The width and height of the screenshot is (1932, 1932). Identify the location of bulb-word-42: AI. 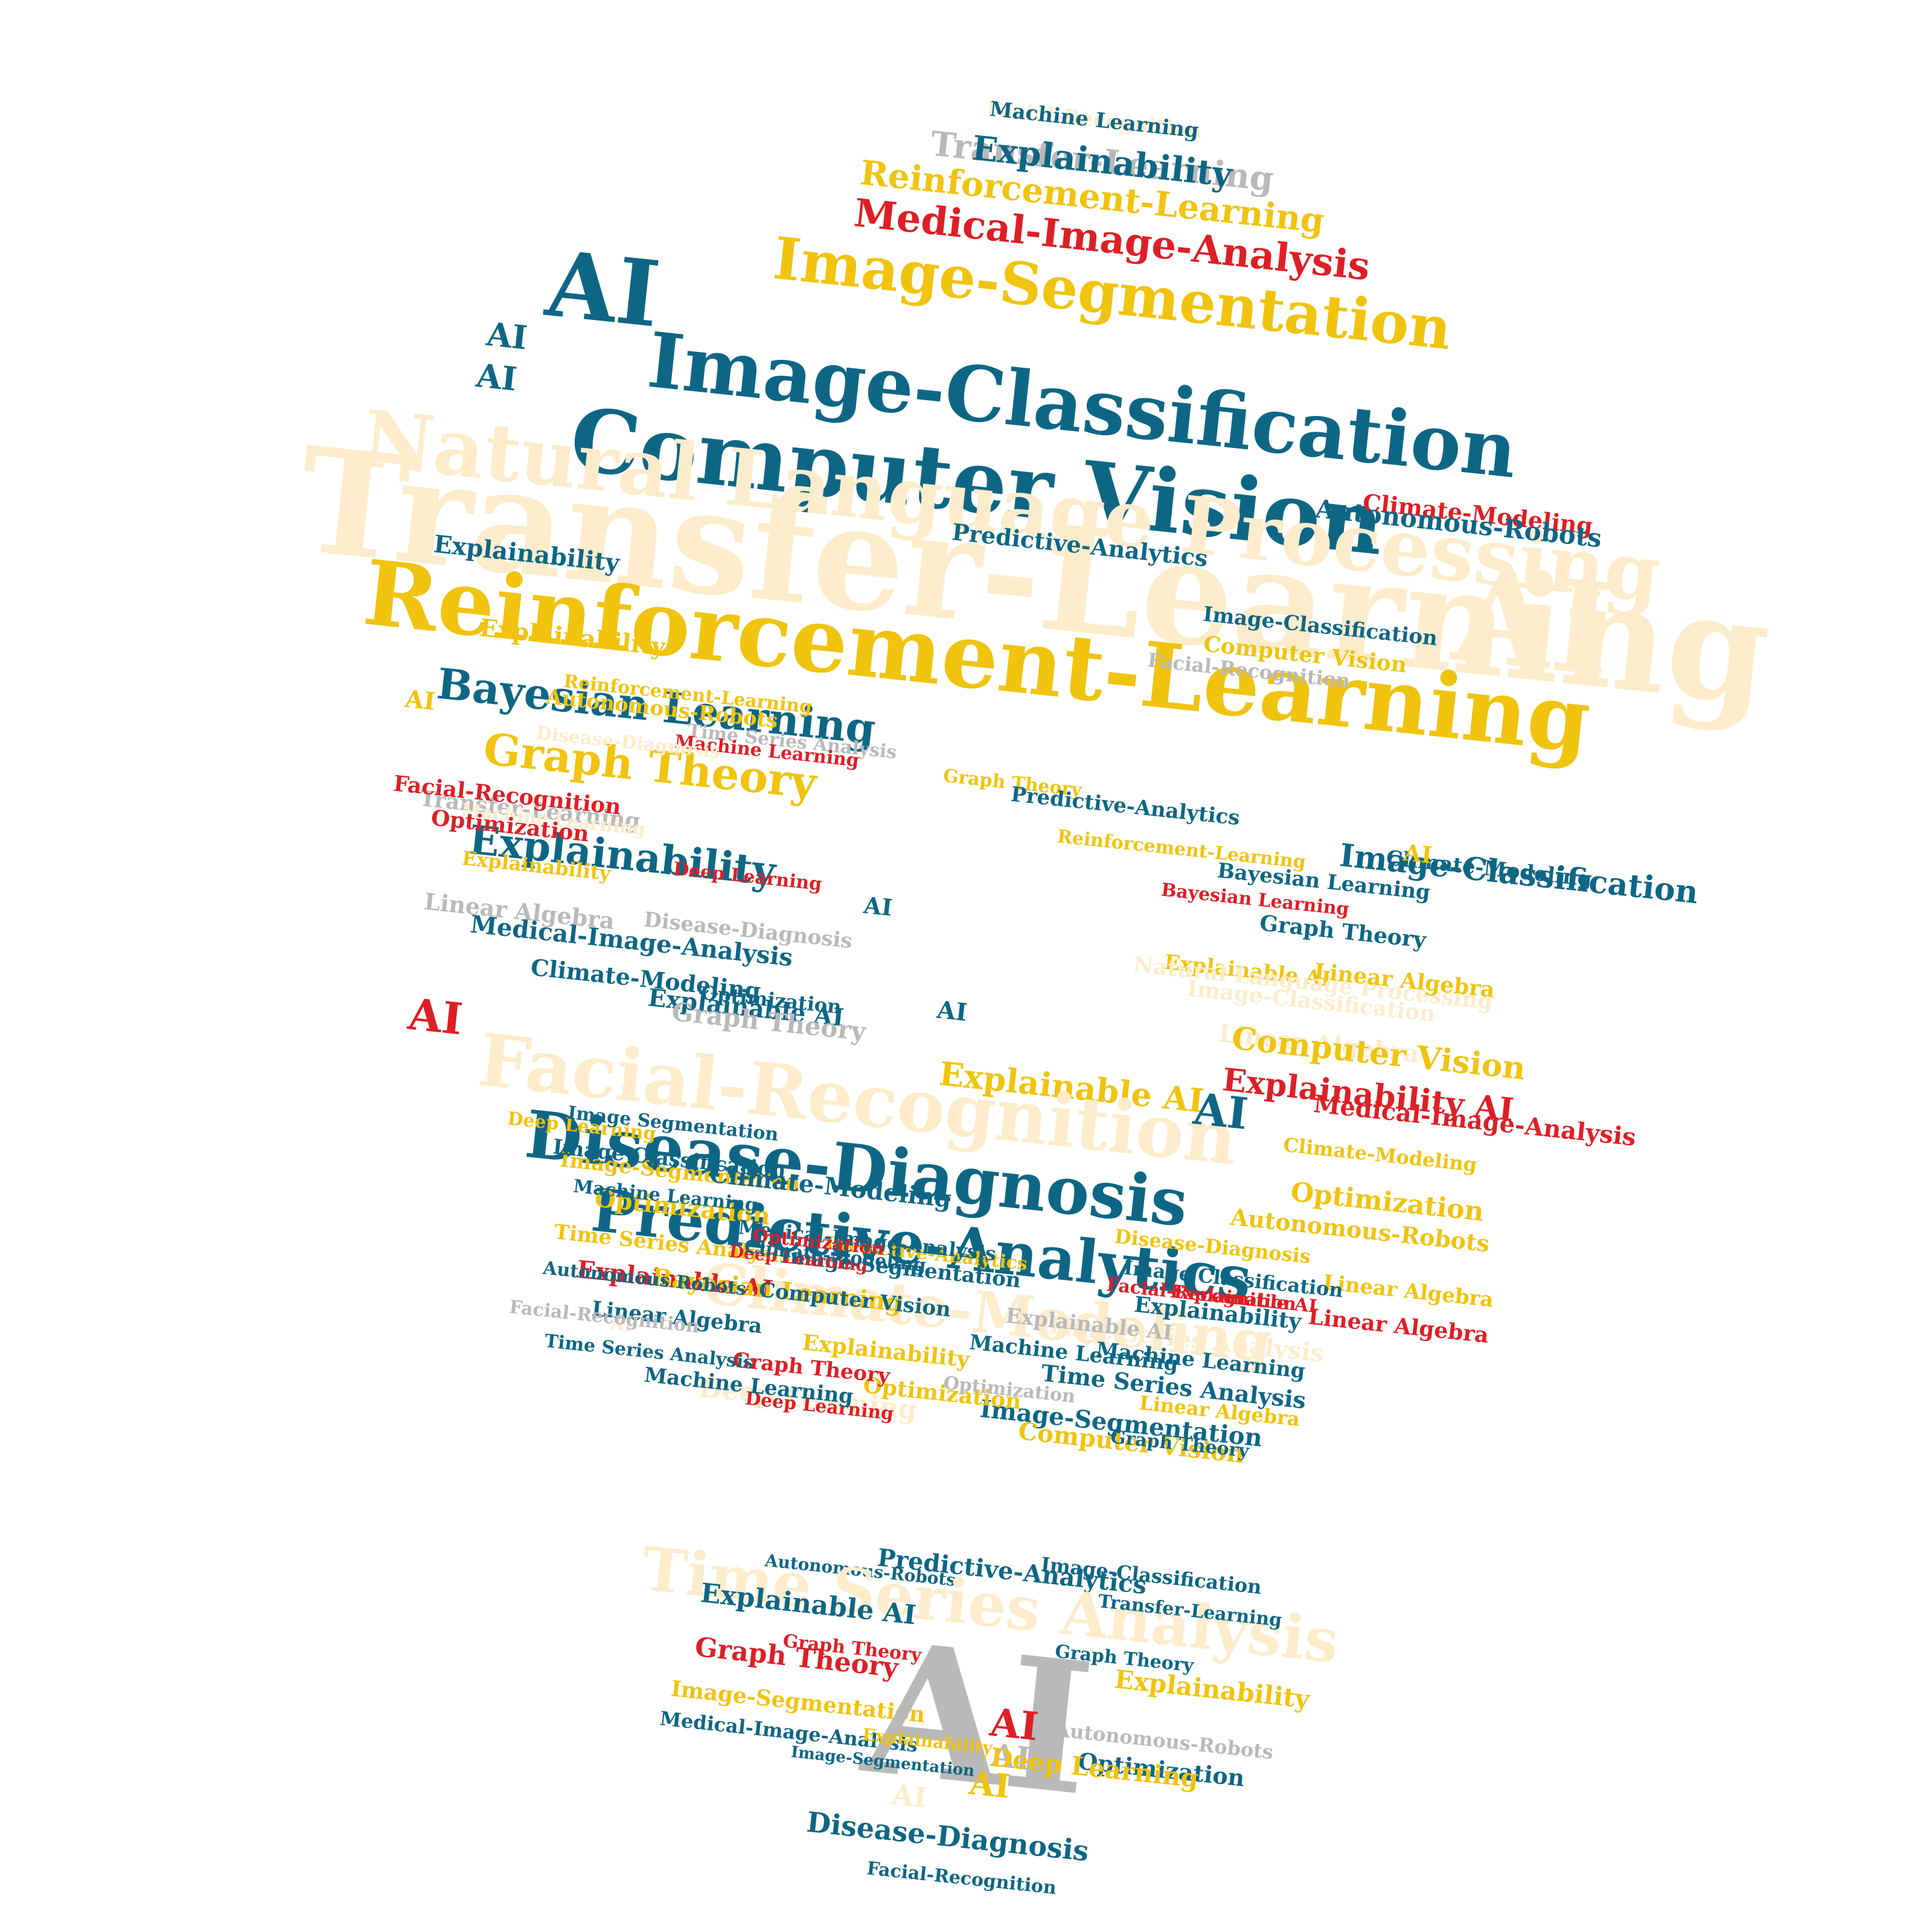
(1417, 854).